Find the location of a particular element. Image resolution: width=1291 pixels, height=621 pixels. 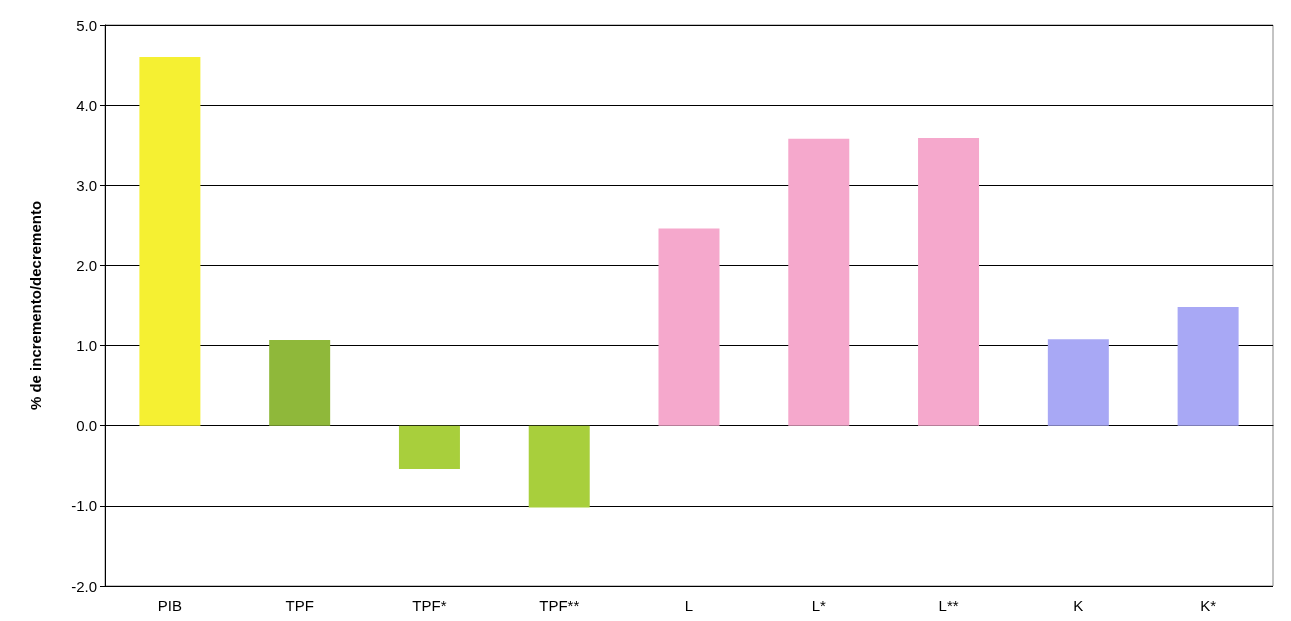

y-tick-label: 2.0 is located at coordinates (86, 265).